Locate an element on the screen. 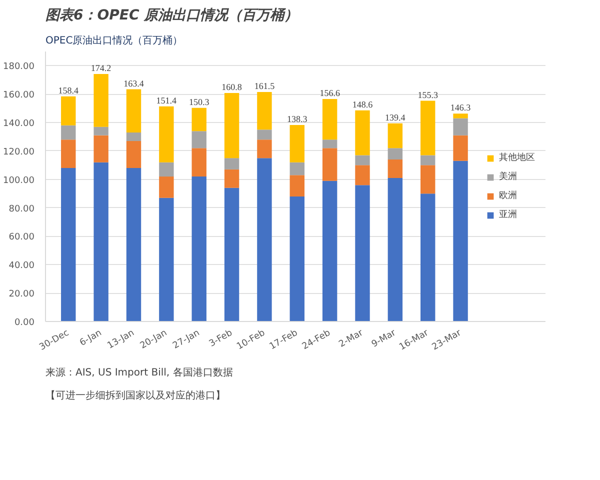  total-label: 150.3 is located at coordinates (199, 101).